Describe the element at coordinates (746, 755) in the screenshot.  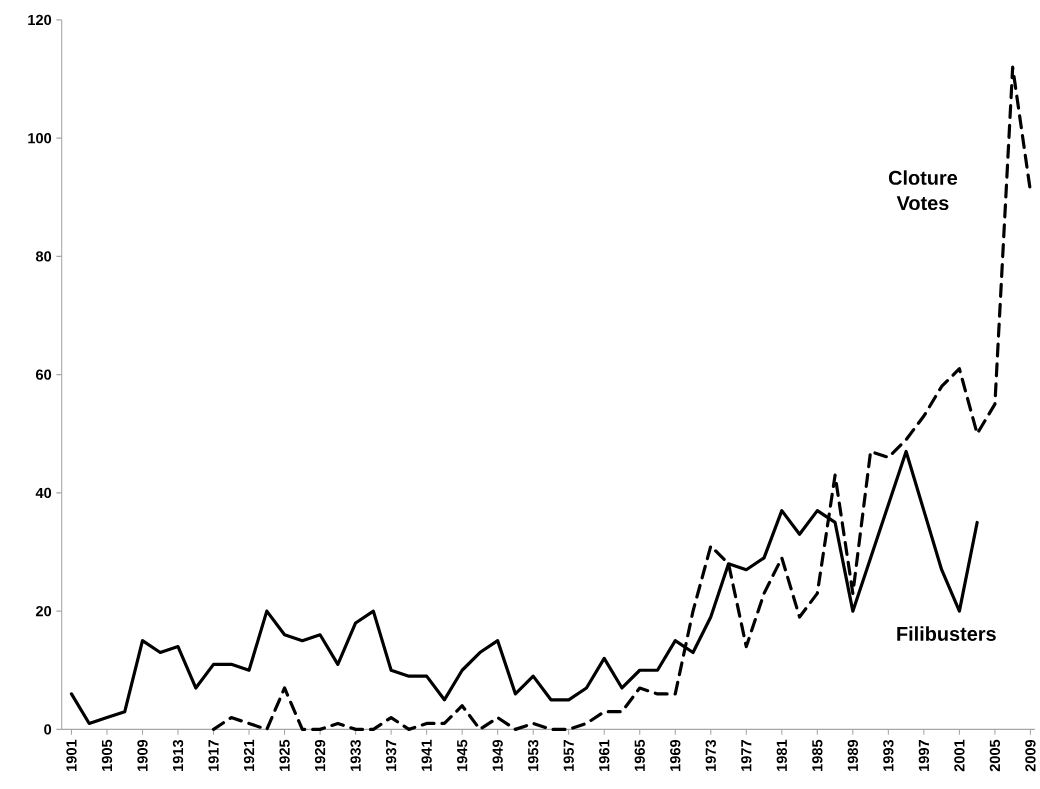
I see `x-tick-label: 1977` at that location.